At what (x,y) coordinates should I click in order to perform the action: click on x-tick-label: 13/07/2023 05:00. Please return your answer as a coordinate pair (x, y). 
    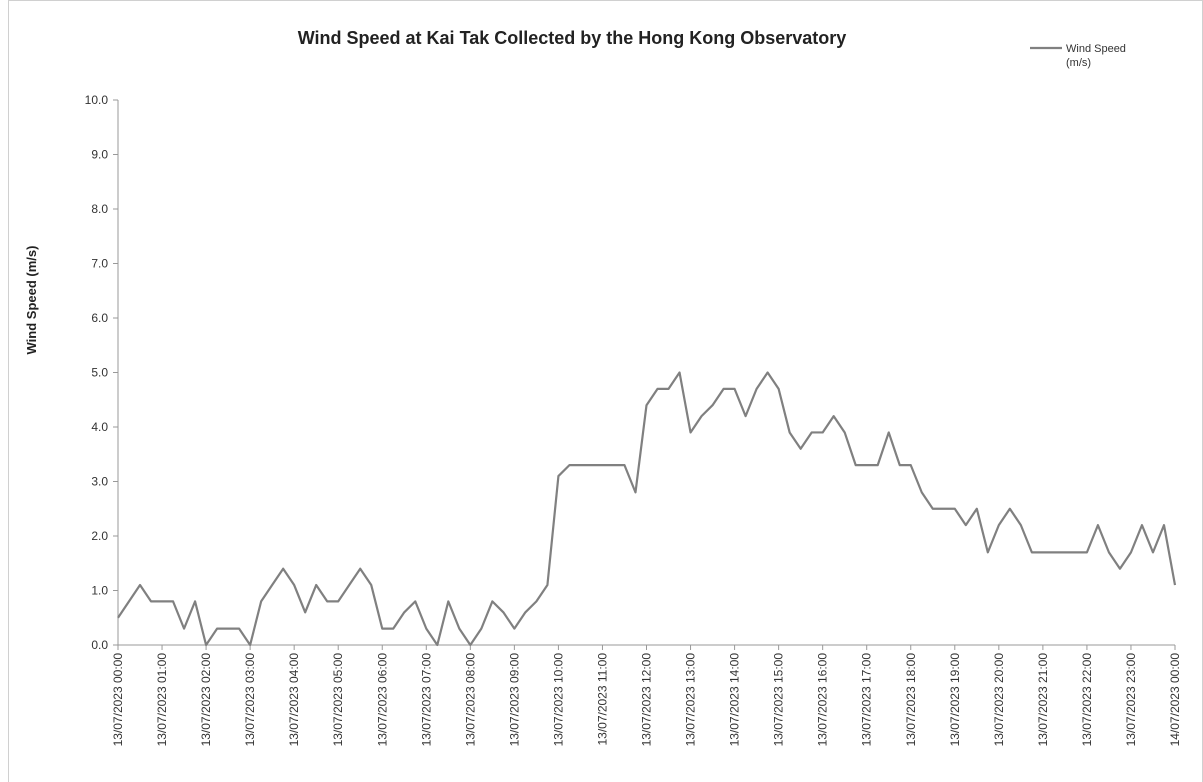
    Looking at the image, I should click on (338, 700).